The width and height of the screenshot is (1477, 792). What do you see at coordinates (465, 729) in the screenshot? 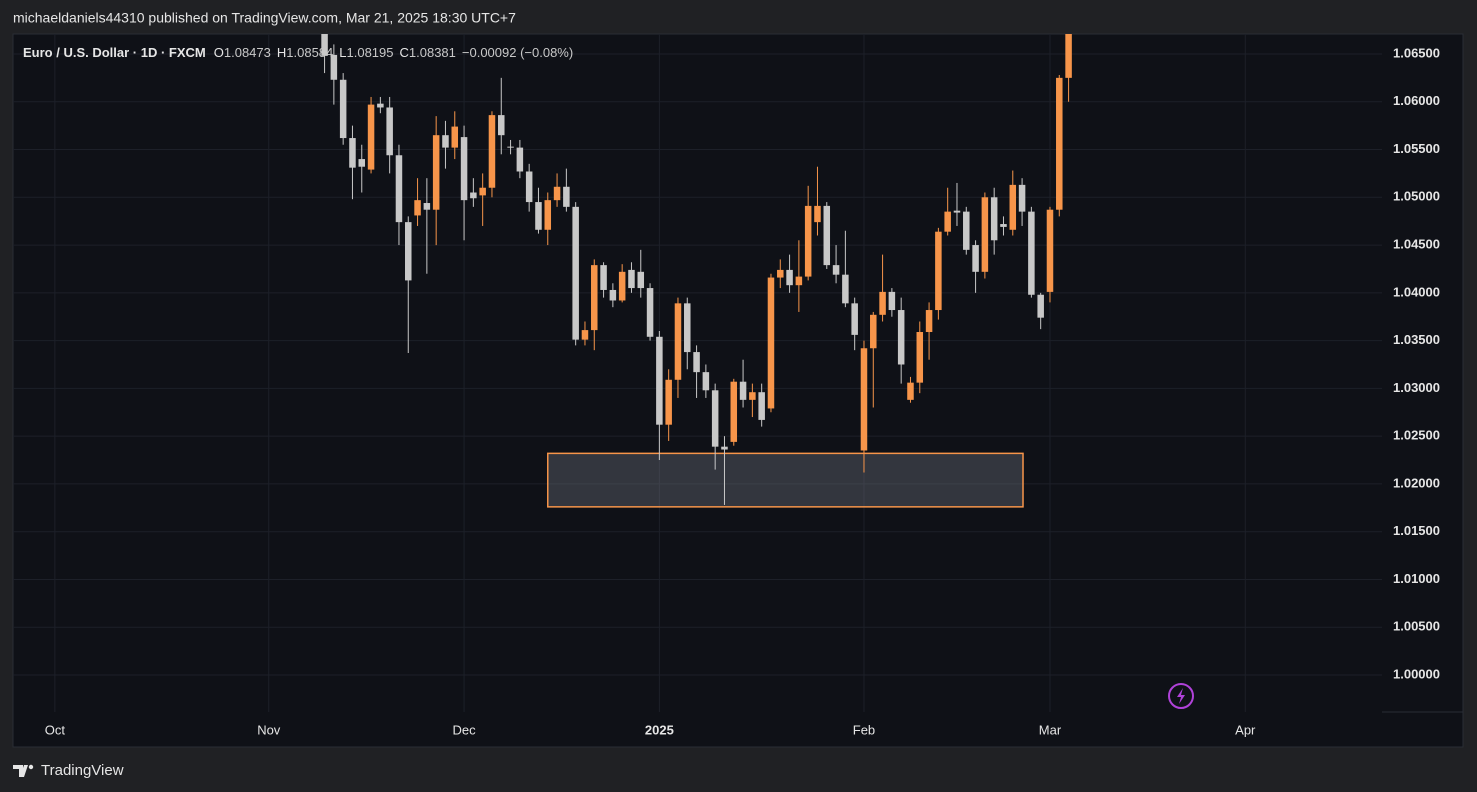
I see `x-tick-label: Dec` at bounding box center [465, 729].